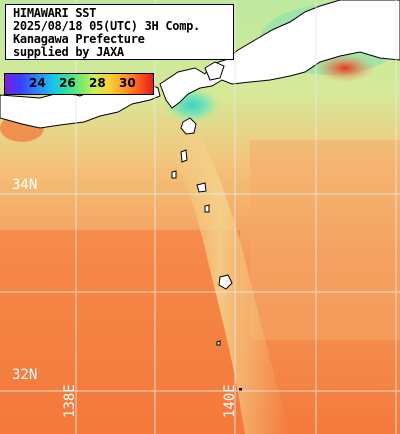 Image resolution: width=400 pixels, height=434 pixels. I want to click on sst-colorbar: 24 26 28 30, so click(79, 84).